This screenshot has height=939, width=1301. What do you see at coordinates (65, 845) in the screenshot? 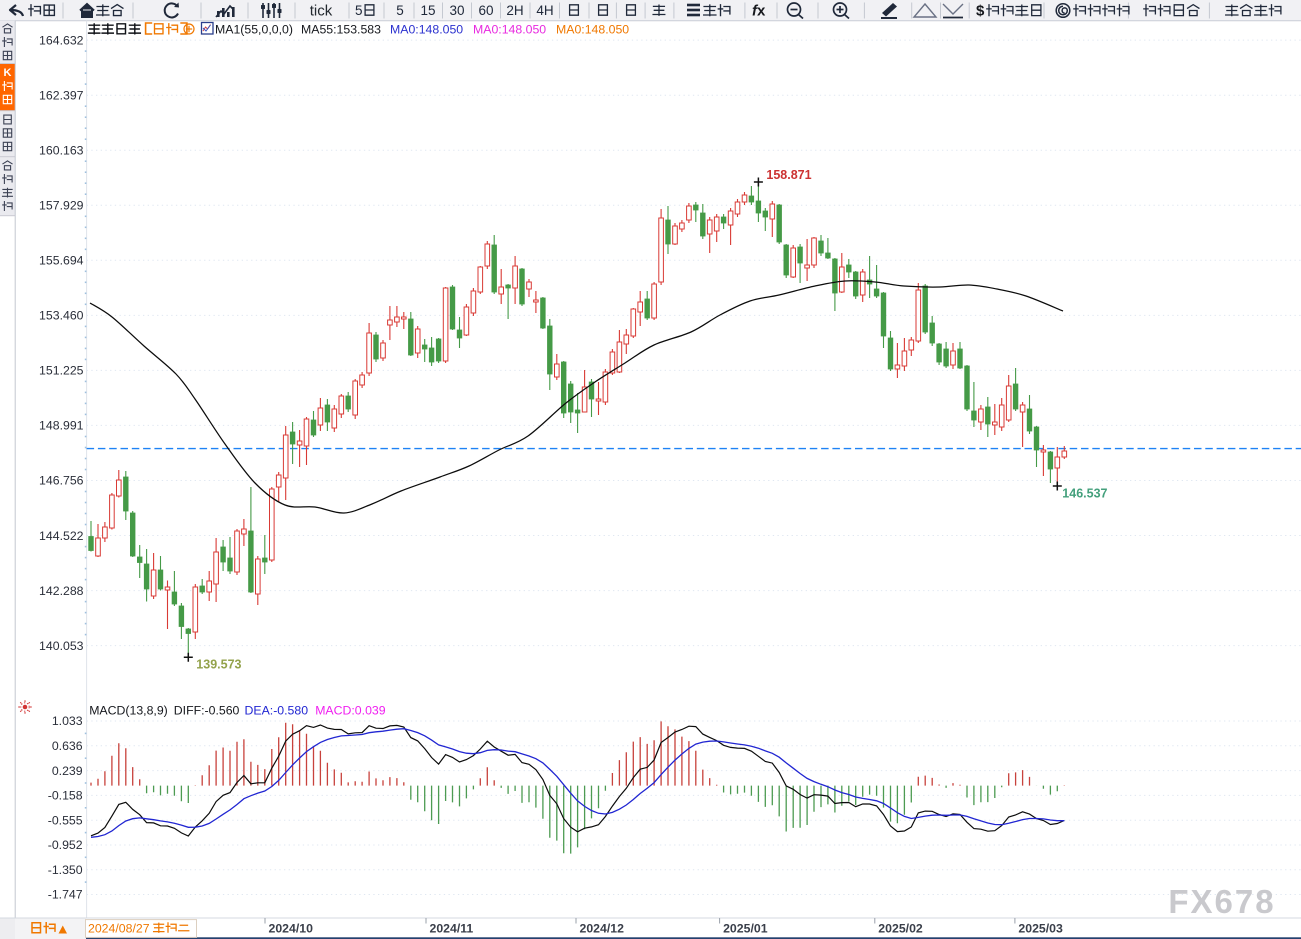
I see `svg-text: -0.952` at bounding box center [65, 845].